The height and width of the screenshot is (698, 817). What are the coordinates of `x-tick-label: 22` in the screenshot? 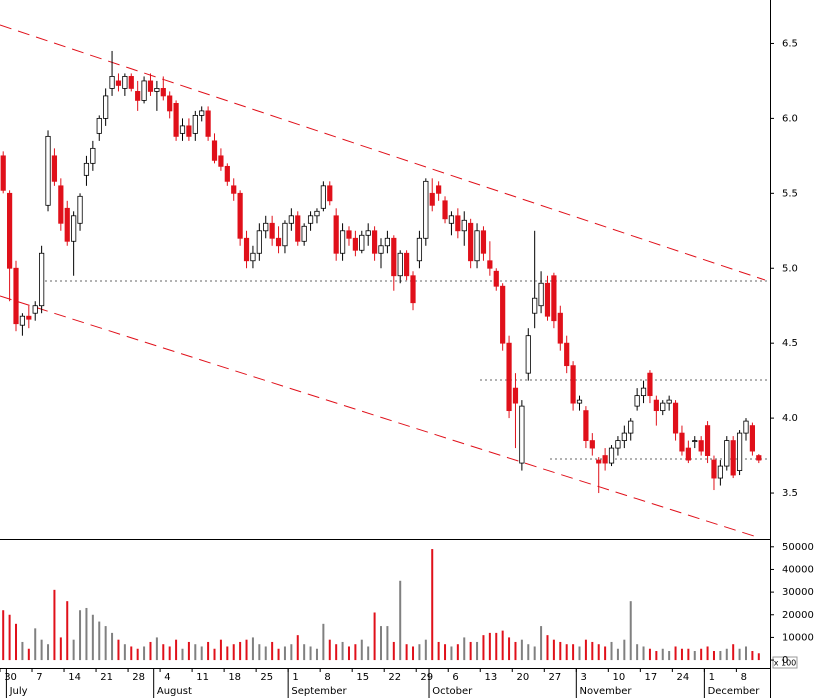 It's located at (394, 677).